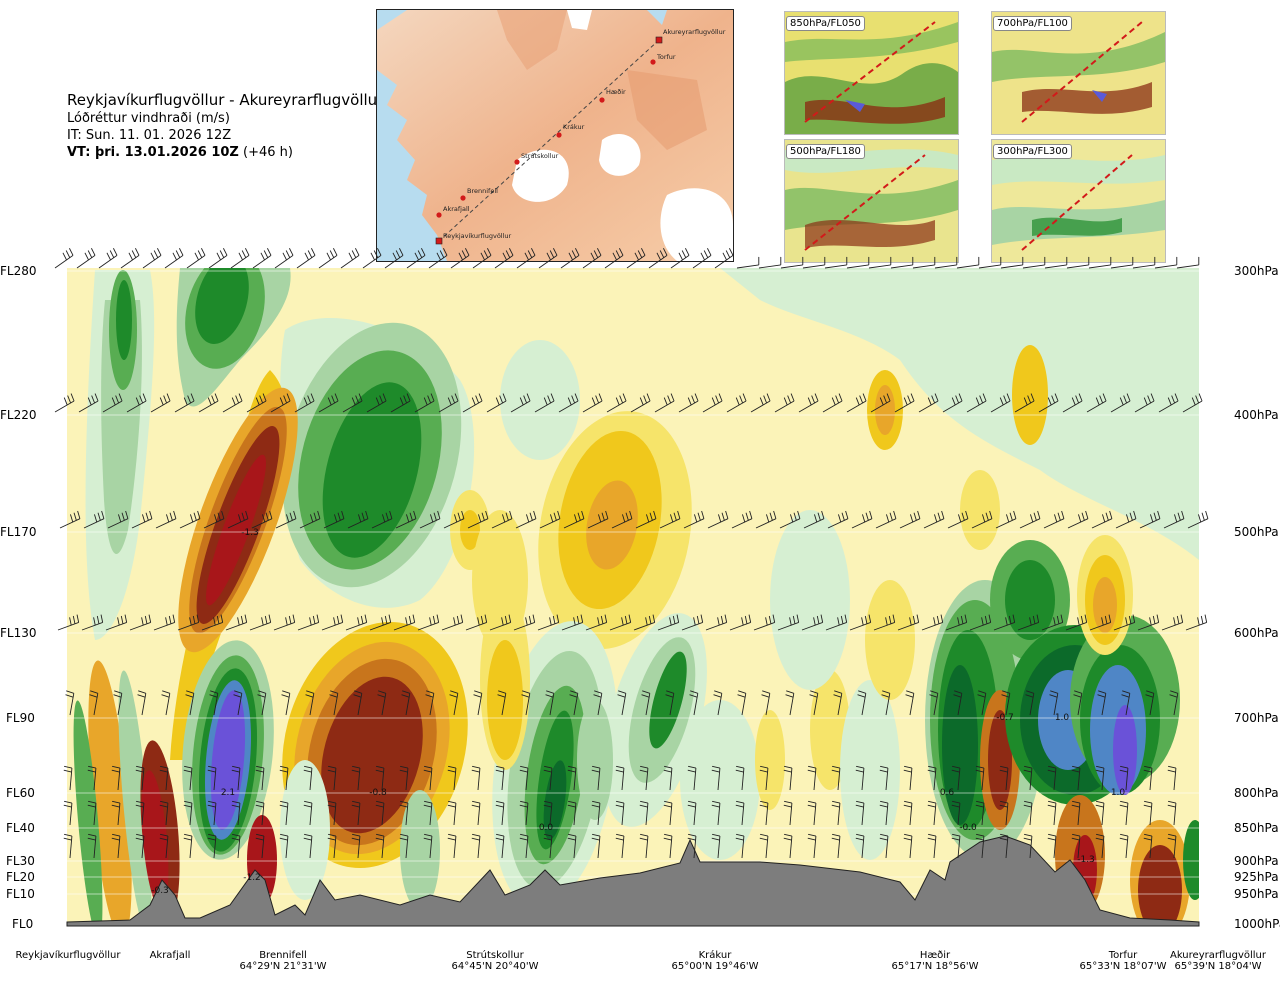  I want to click on station-label: Krákur 65°00'N 19°46'W, so click(715, 961).